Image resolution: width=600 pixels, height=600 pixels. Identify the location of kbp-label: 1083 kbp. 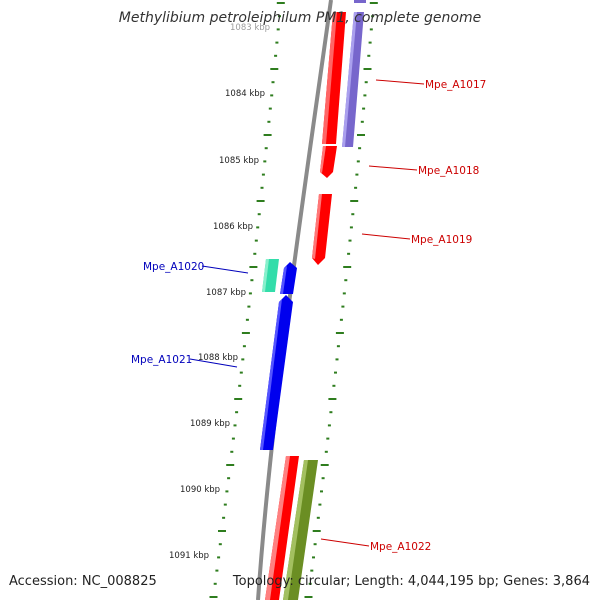
(250, 28).